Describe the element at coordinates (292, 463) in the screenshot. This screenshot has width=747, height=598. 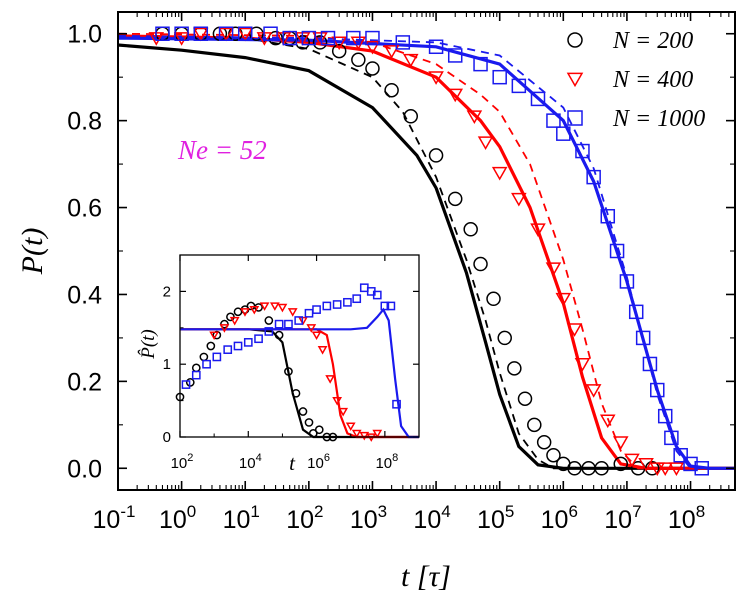
I see `inset-x-axis-title: t` at that location.